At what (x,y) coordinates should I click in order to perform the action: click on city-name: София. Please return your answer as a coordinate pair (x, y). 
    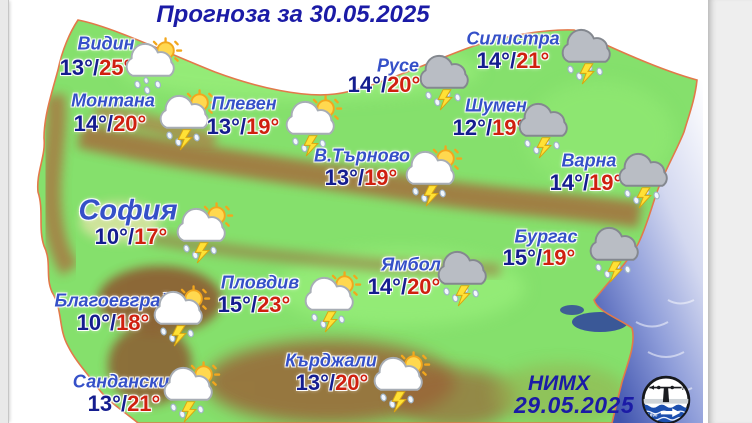
    Looking at the image, I should click on (128, 210).